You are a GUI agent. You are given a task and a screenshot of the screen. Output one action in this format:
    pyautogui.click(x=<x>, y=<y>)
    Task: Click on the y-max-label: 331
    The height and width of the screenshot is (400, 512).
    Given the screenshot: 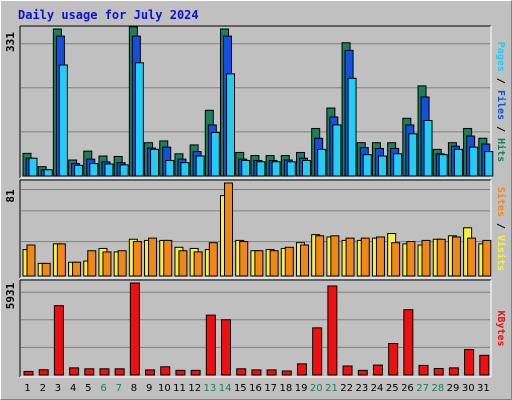 What is the action you would take?
    pyautogui.click(x=10, y=42)
    